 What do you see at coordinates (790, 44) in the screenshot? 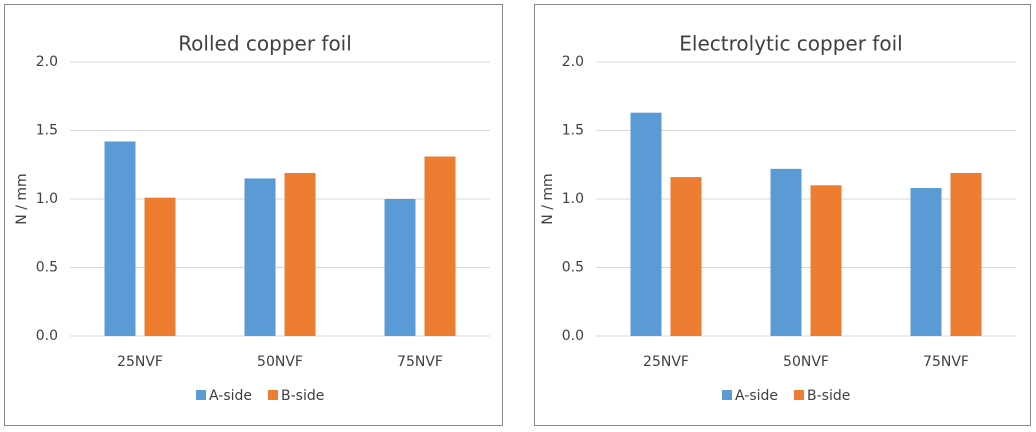
I see `chart-title: Electrolytic copper foil` at bounding box center [790, 44].